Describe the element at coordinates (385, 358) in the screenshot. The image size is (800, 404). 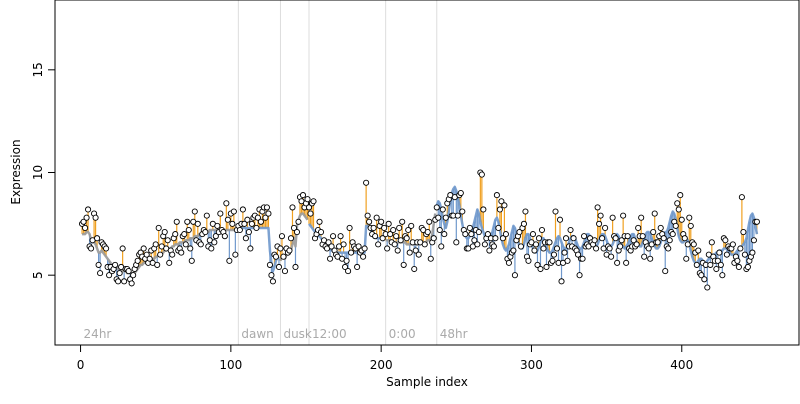
I see `x-axis: 0 100 200 300 400` at that location.